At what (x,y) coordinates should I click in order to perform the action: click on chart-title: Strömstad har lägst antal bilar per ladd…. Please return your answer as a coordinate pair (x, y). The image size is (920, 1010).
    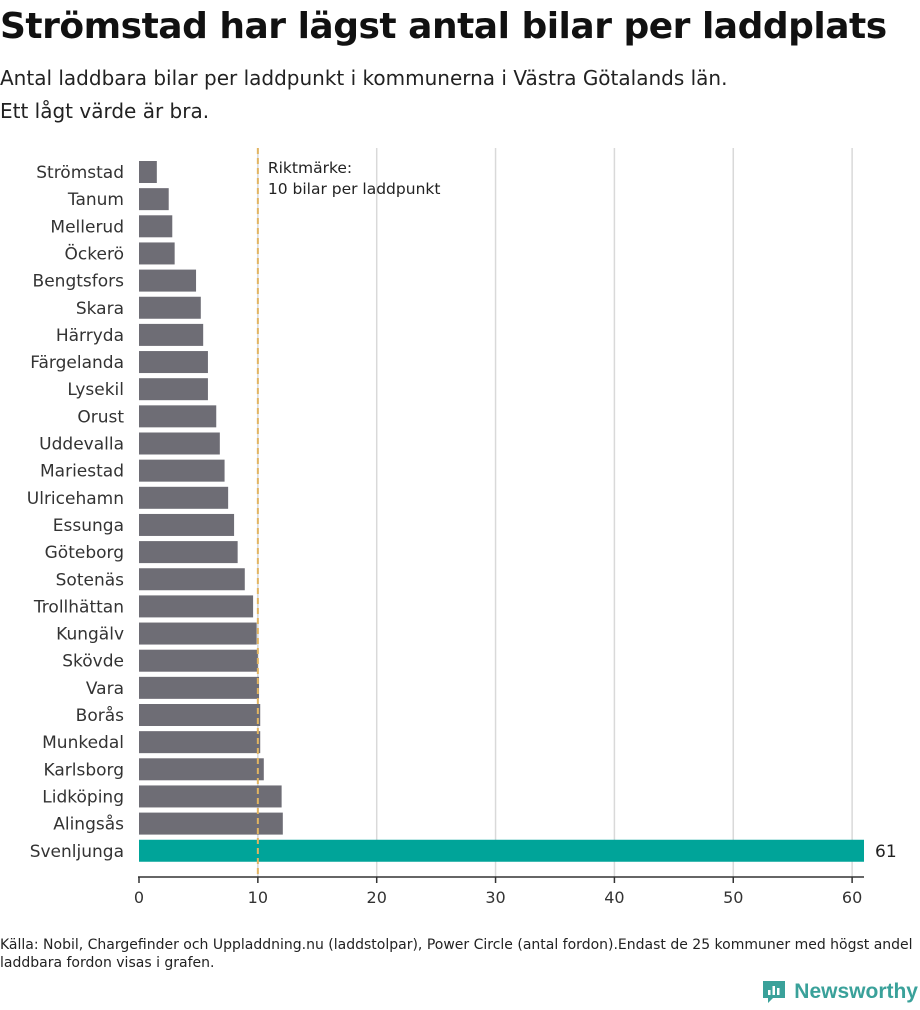
    Looking at the image, I should click on (443, 26).